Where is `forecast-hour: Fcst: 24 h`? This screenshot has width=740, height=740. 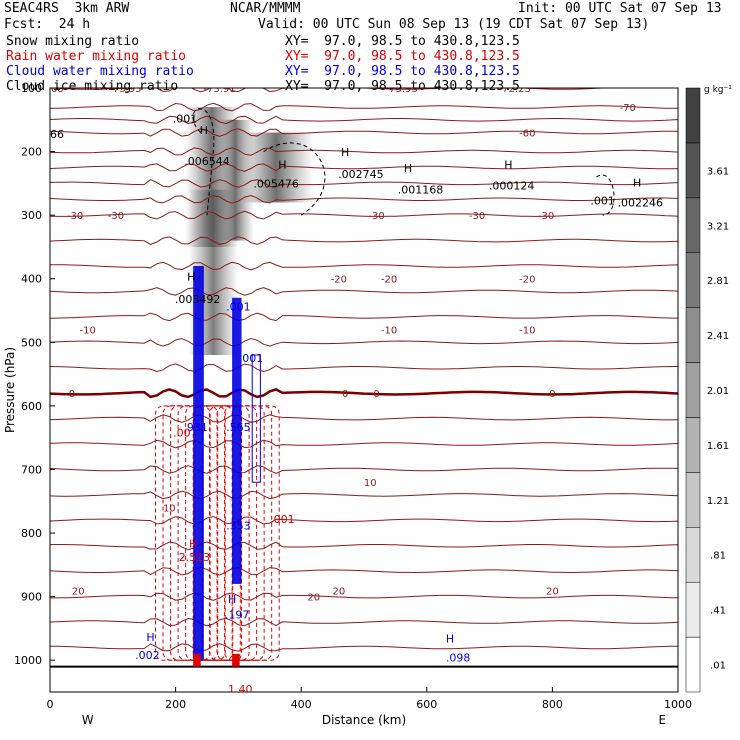
forecast-hour: Fcst: 24 h is located at coordinates (47, 24).